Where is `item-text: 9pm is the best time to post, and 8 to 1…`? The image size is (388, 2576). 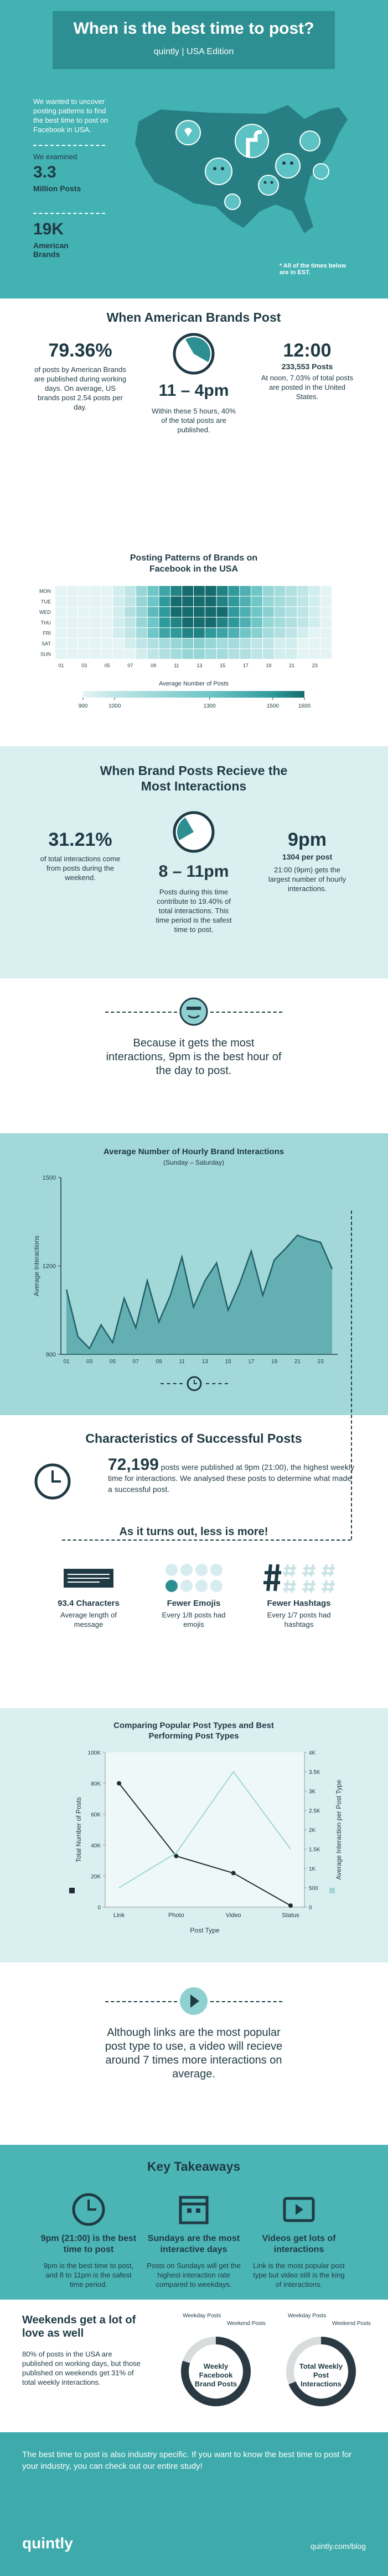 item-text: 9pm is the best time to post, and 8 to 1… is located at coordinates (88, 2275).